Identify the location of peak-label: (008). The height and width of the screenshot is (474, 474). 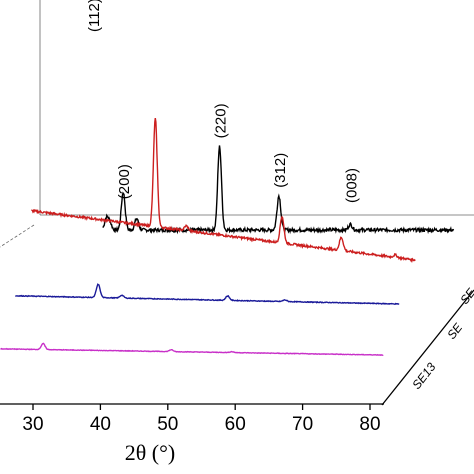
(351, 185).